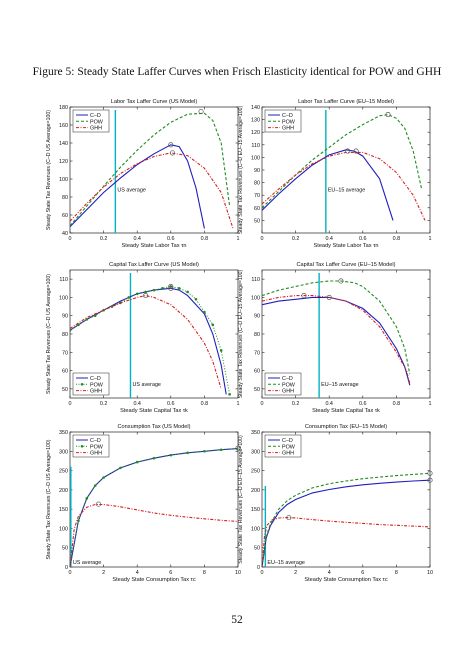 Image resolution: width=474 pixels, height=671 pixels. What do you see at coordinates (255, 280) in the screenshot?
I see `y-tick-label: 110` at bounding box center [255, 280].